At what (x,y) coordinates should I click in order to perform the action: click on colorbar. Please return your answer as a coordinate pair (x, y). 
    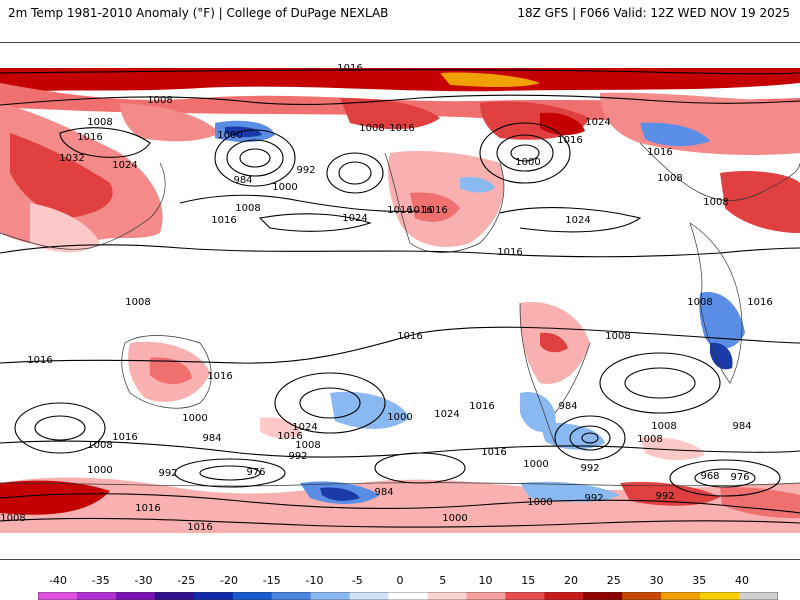
    Looking at the image, I should click on (408, 596).